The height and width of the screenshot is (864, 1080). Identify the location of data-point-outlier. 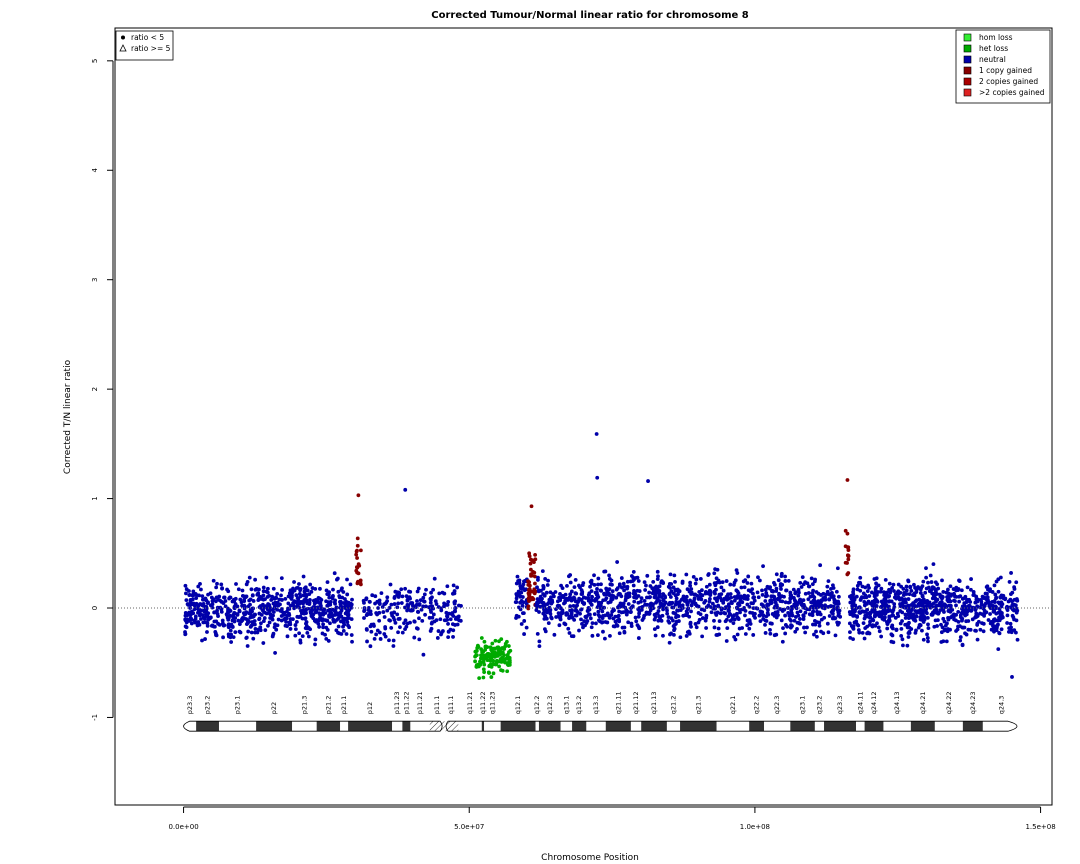
(596, 434).